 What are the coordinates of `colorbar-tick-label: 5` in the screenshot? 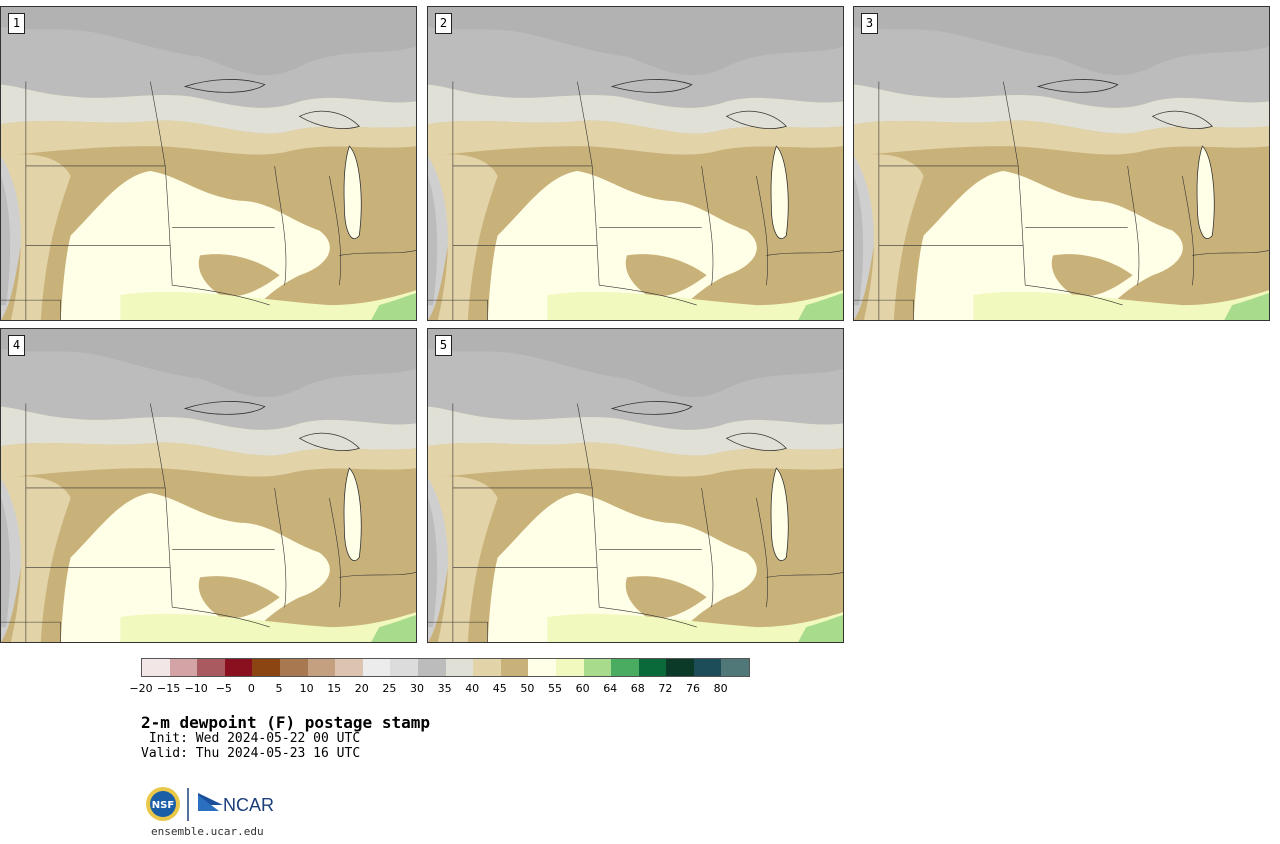 It's located at (279, 688).